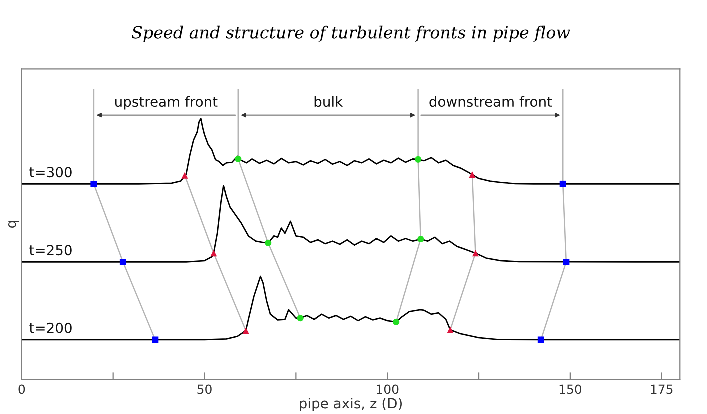  What do you see at coordinates (51, 250) in the screenshot?
I see `annotation: t=250` at bounding box center [51, 250].